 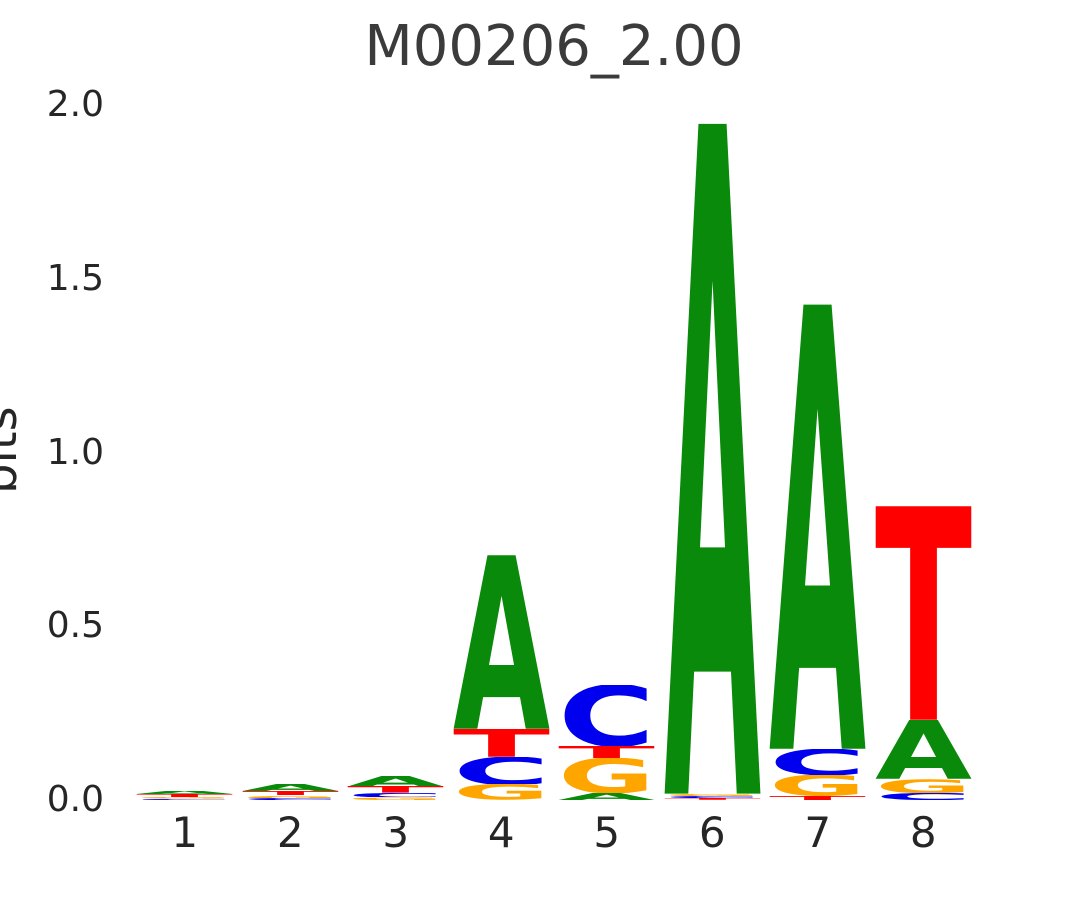 I want to click on y-tick-label: 1.0, so click(x=75, y=452).